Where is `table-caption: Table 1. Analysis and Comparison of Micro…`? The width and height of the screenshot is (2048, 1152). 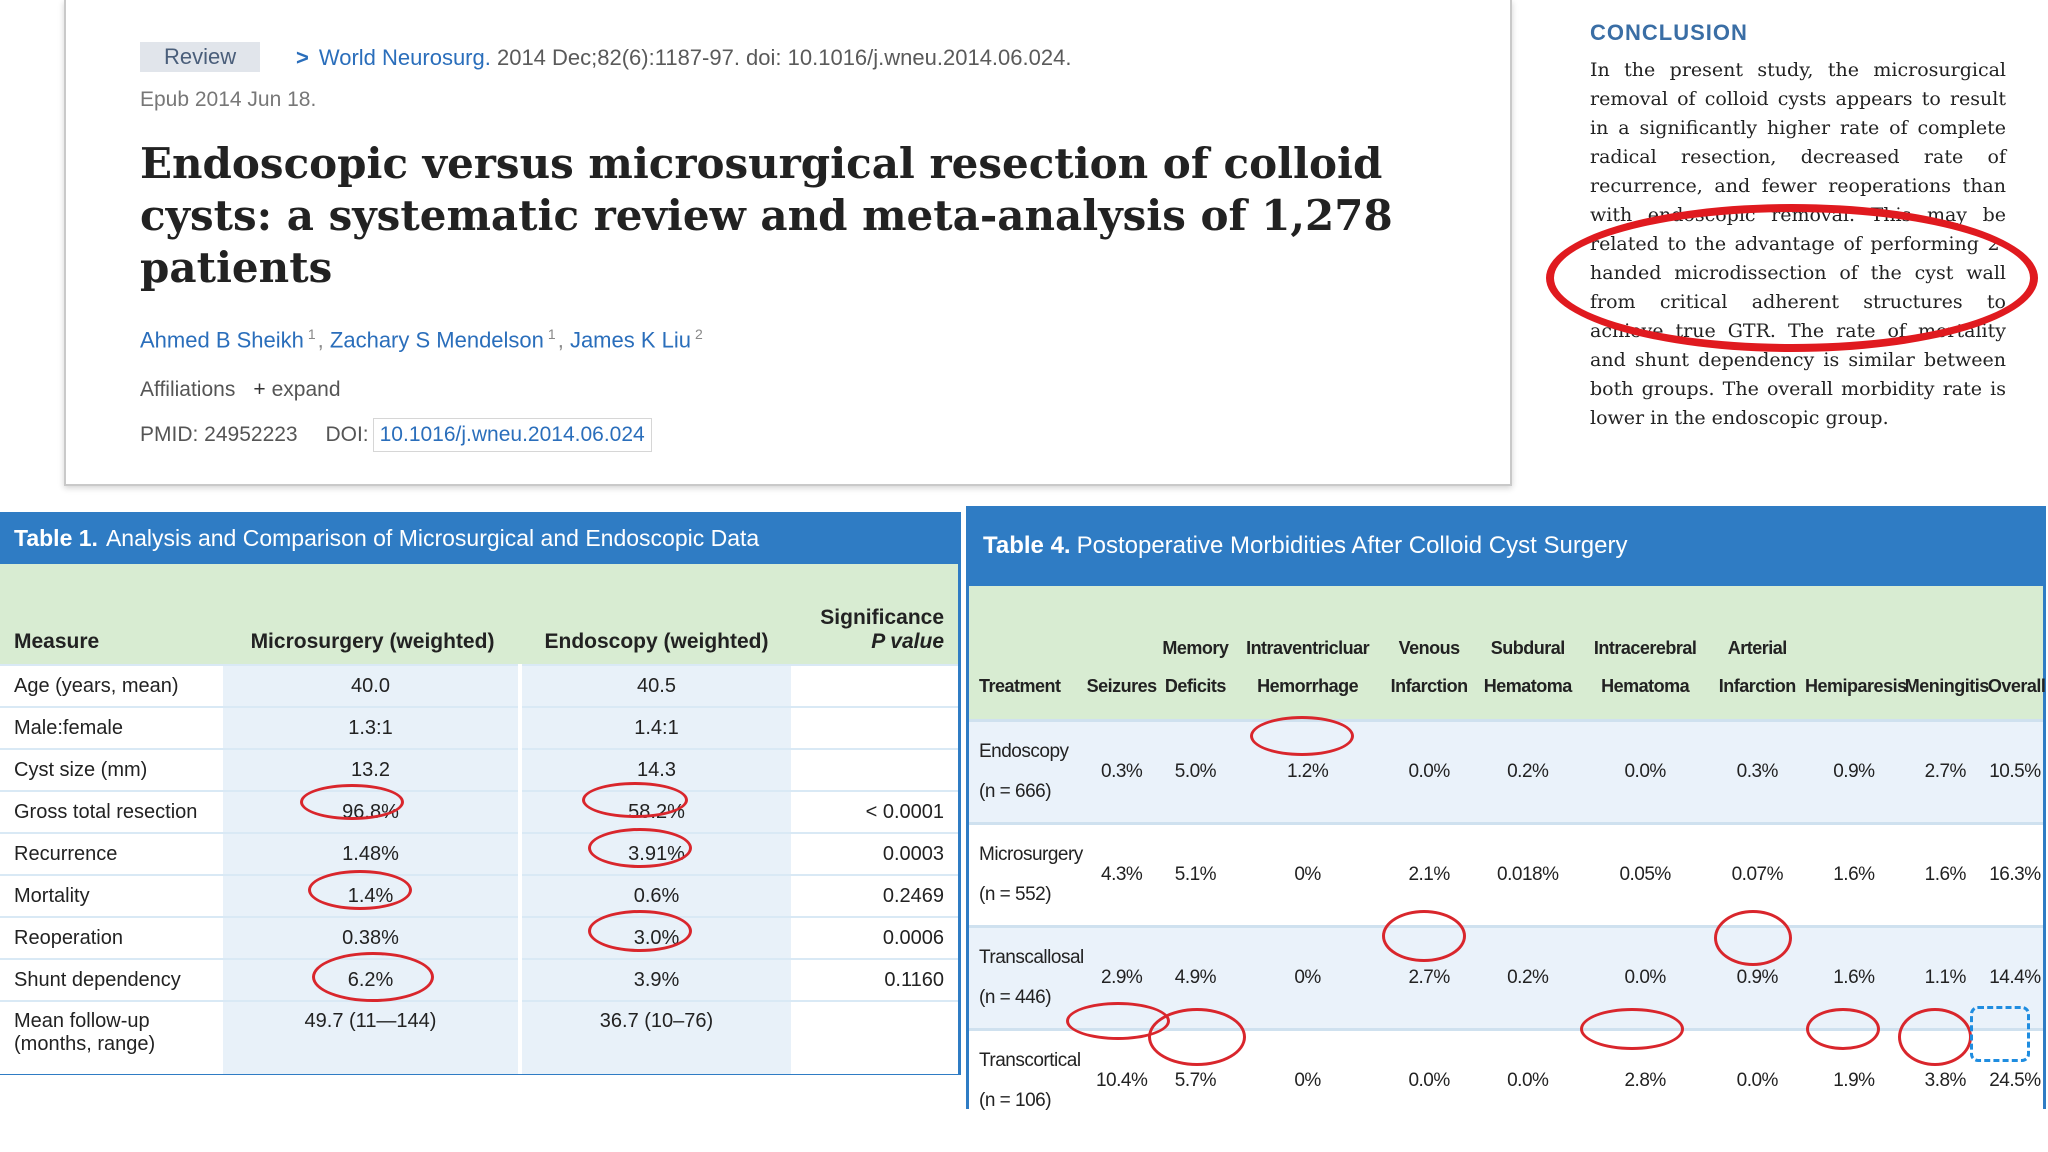
table-caption: Table 1. Analysis and Comparison of Micro… is located at coordinates (479, 538).